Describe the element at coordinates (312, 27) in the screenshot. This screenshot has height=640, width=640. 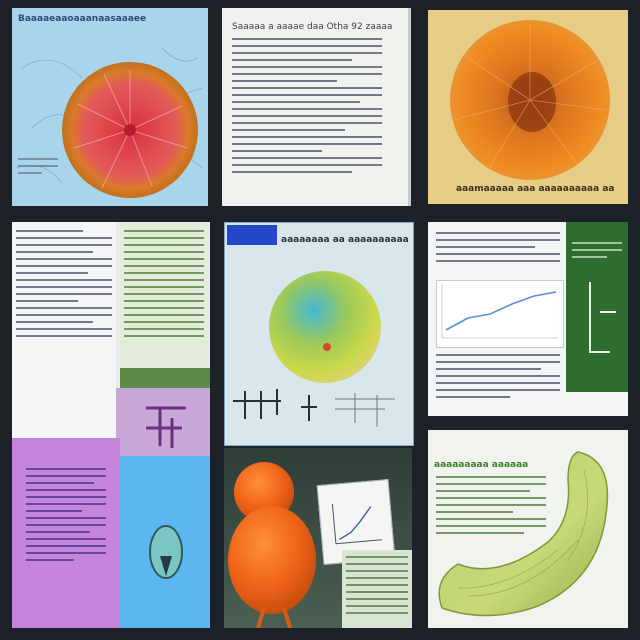
I see `text-line: Saaaaa a aaaae daa Otha 92 zaaaa` at that location.